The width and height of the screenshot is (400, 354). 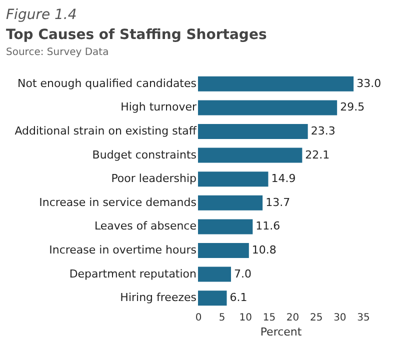 I want to click on x-tick-label: 10, so click(x=245, y=318).